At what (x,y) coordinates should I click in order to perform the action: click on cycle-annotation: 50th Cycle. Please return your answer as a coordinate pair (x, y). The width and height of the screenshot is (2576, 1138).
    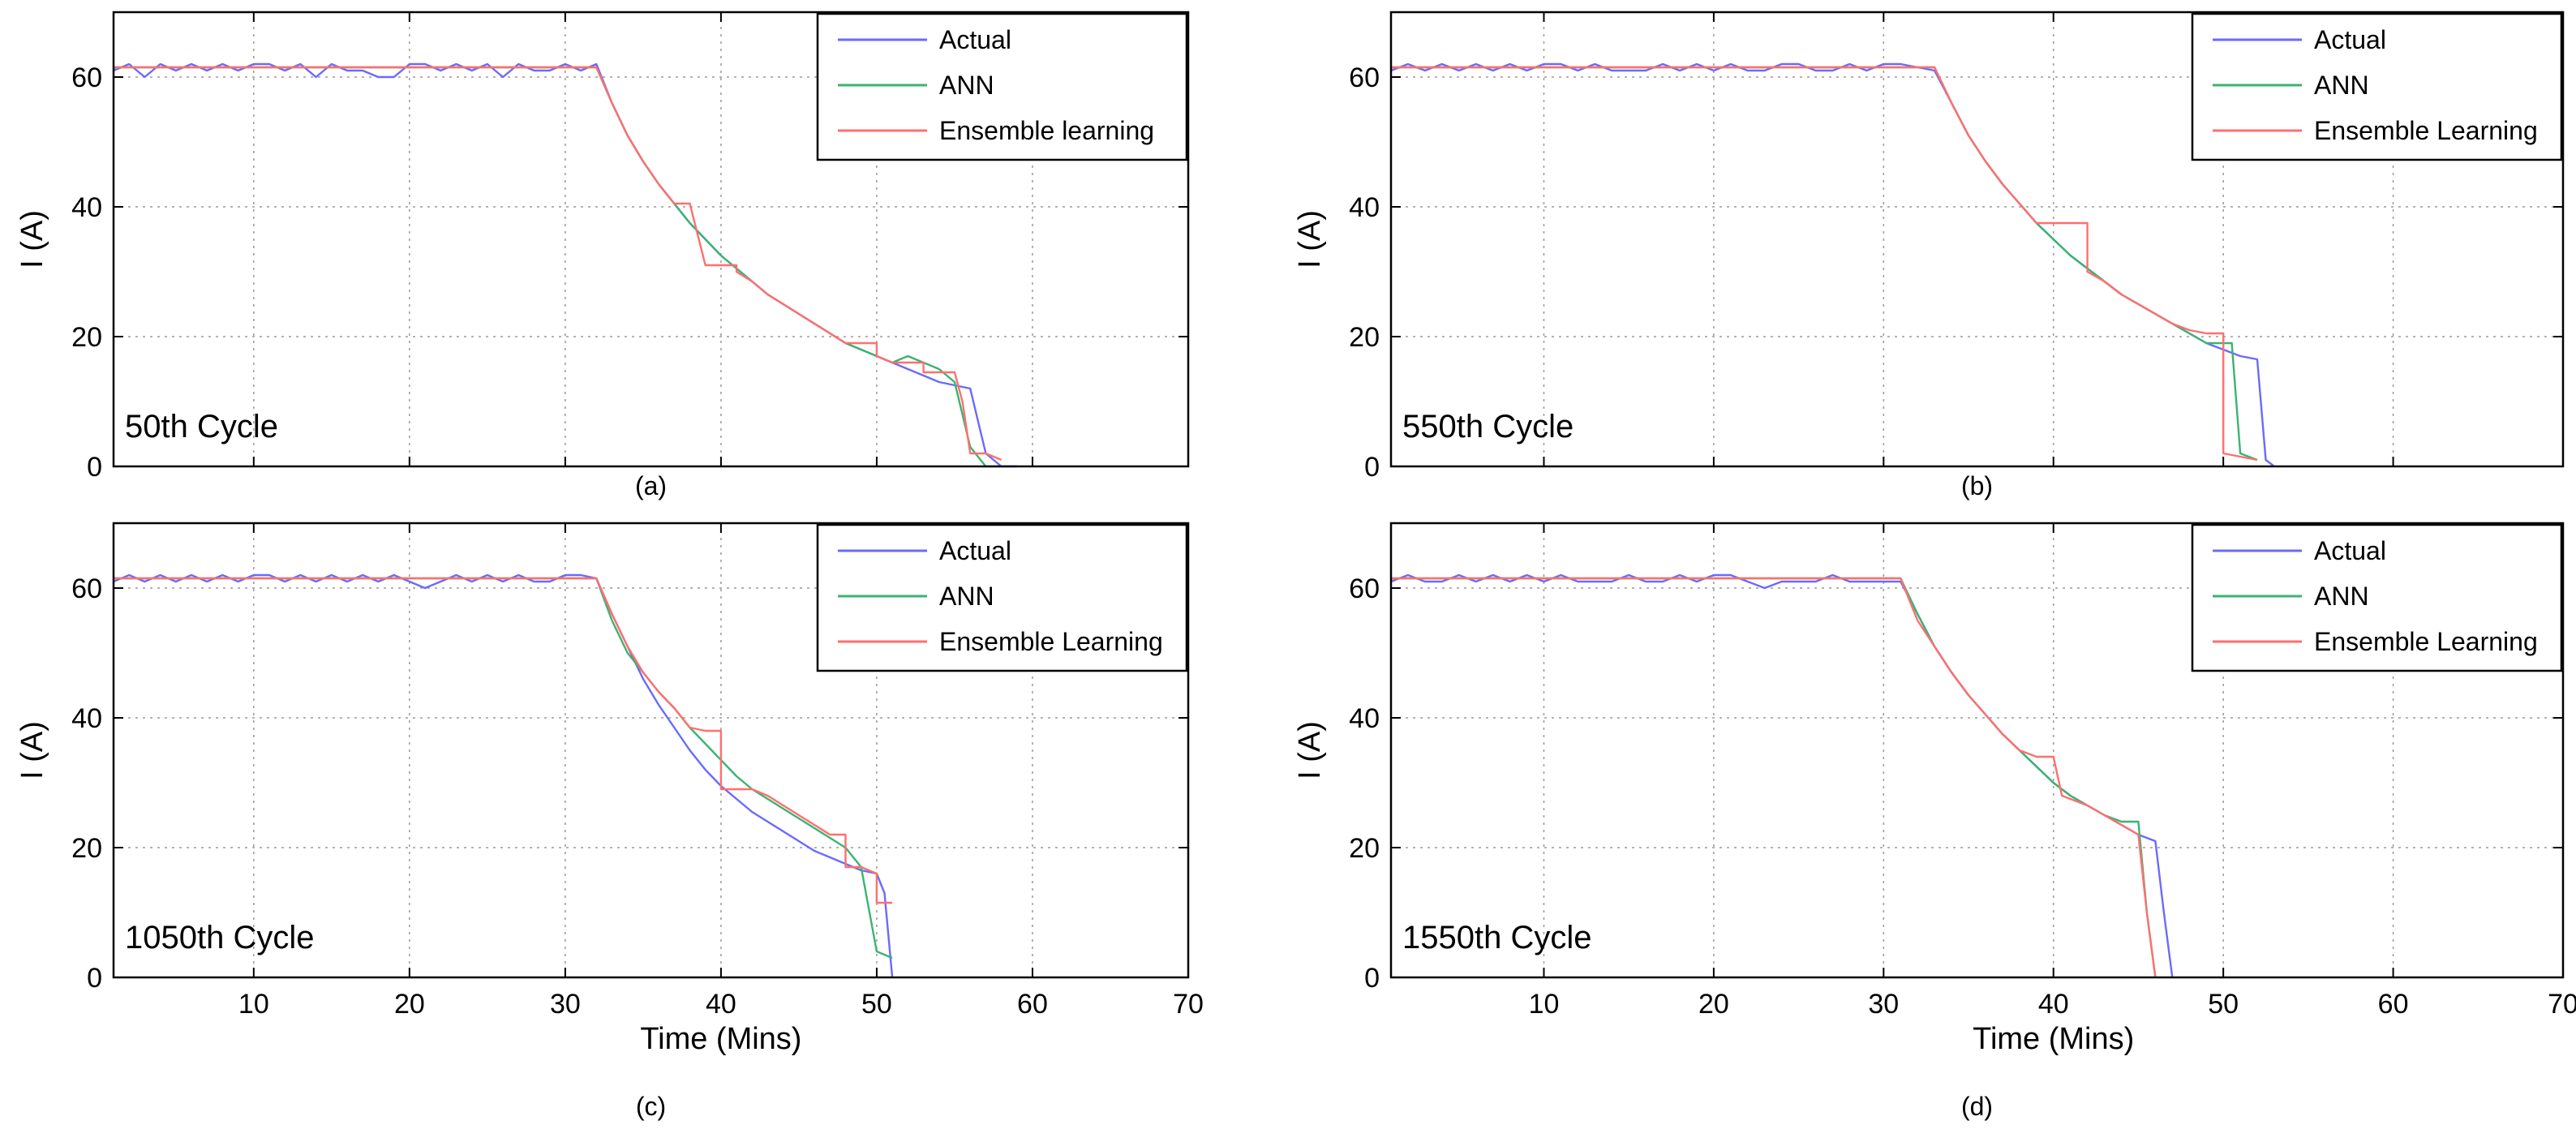
    Looking at the image, I should click on (201, 426).